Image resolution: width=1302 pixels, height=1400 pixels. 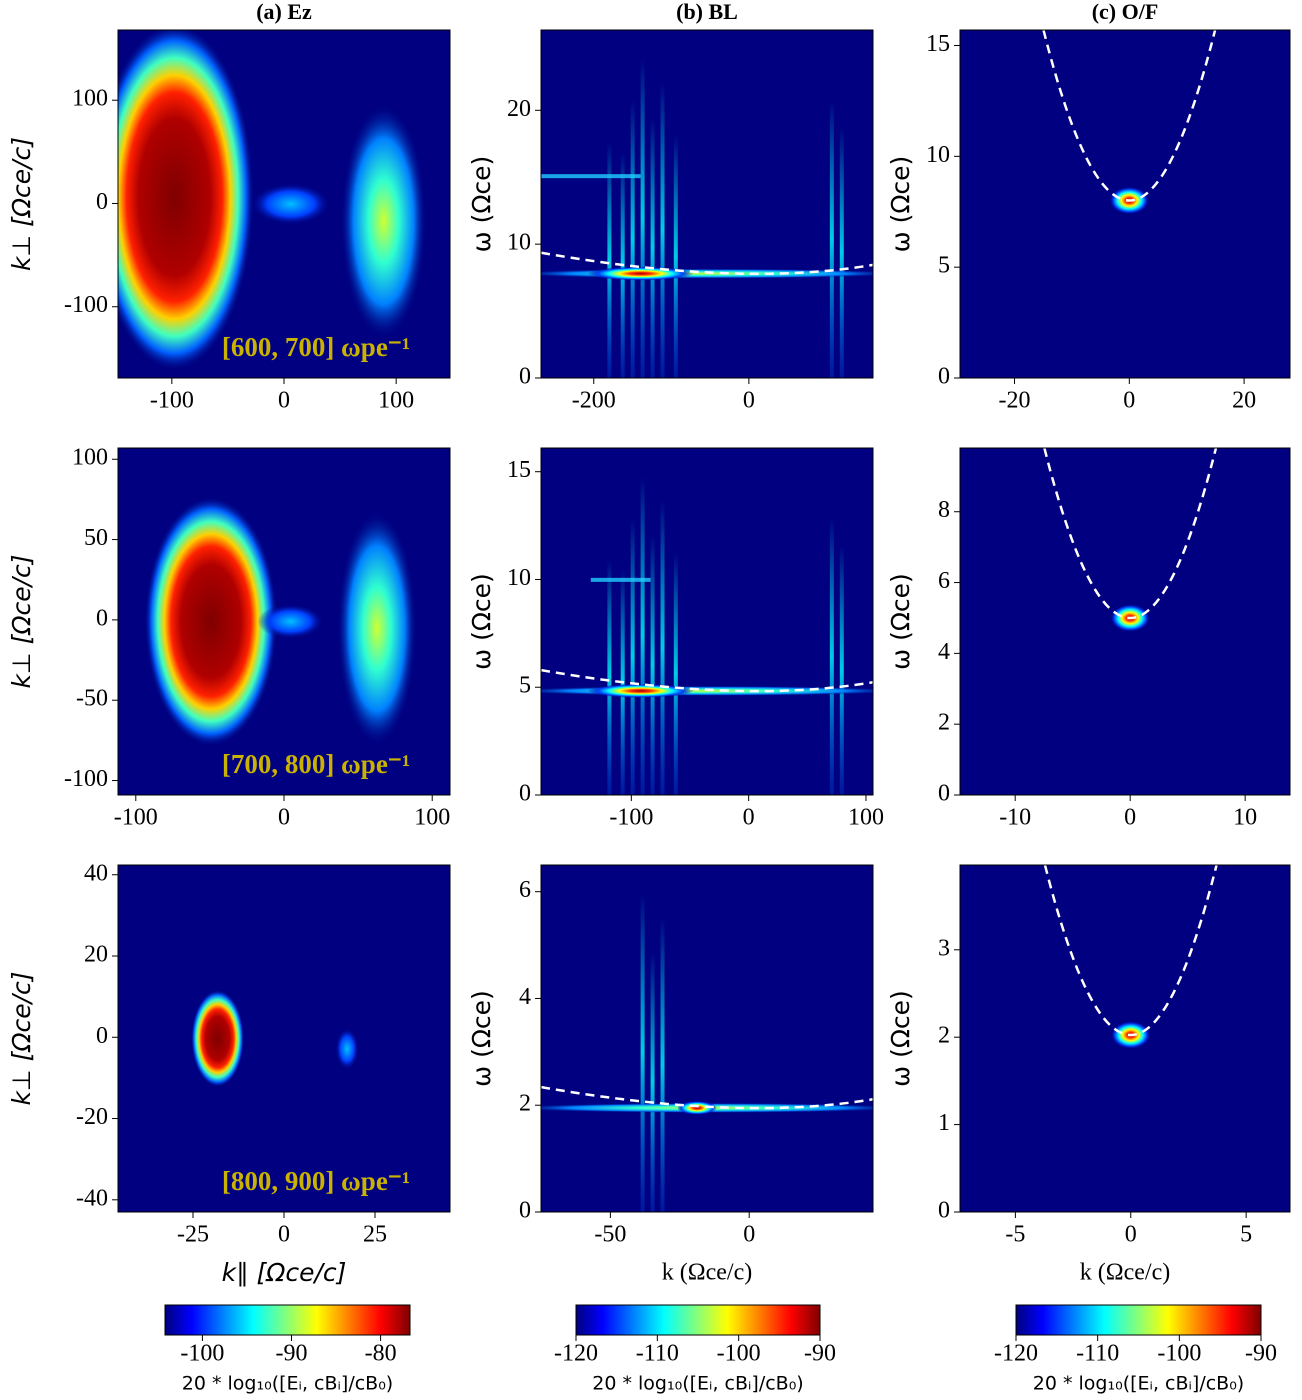 What do you see at coordinates (92, 699) in the screenshot?
I see `y-tick-label: -50` at bounding box center [92, 699].